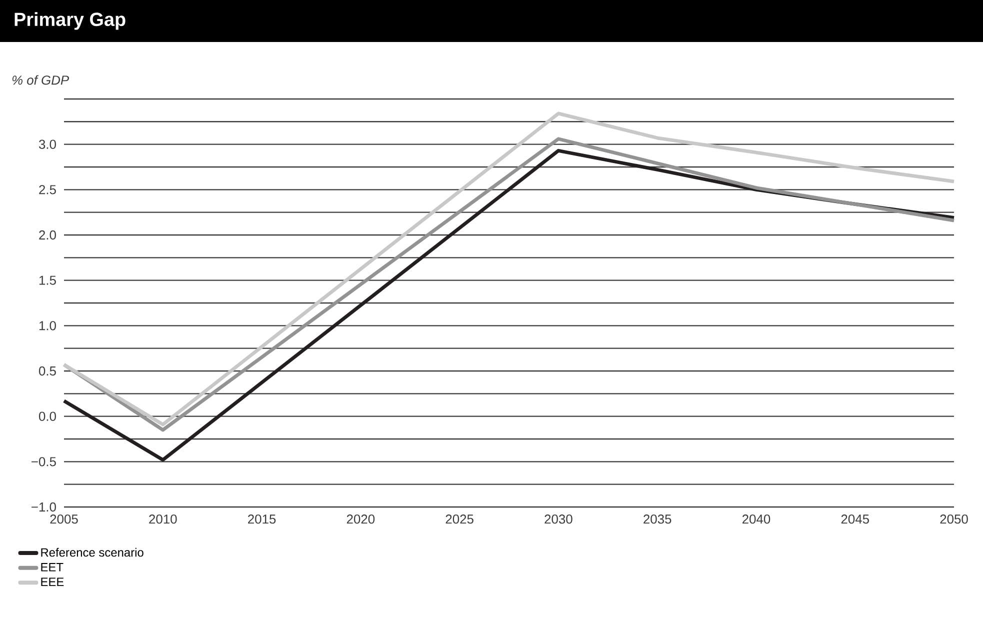 The image size is (983, 617). What do you see at coordinates (360, 519) in the screenshot?
I see `x-tick-label: 2020` at bounding box center [360, 519].